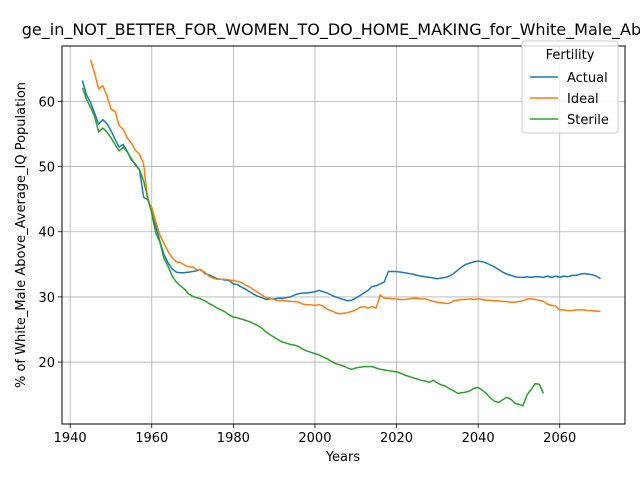 This screenshot has width=640, height=480. What do you see at coordinates (343, 457) in the screenshot?
I see `x-axis-label: Years` at bounding box center [343, 457].